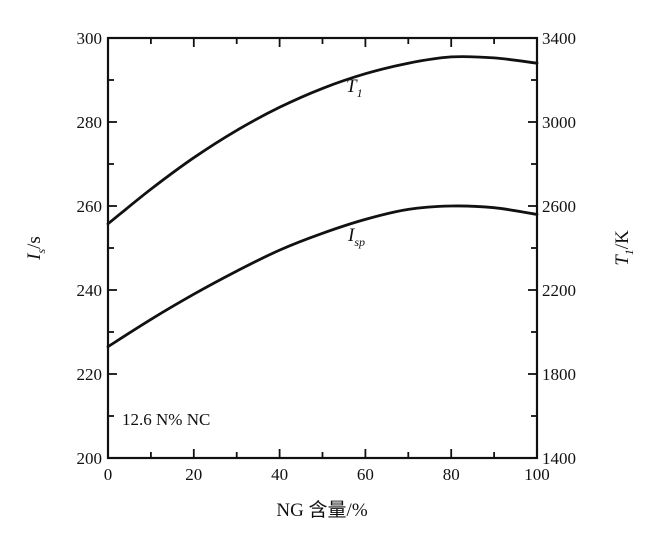 The height and width of the screenshot is (533, 653). Describe the element at coordinates (559, 374) in the screenshot. I see `y-right-tick-label: 1800` at that location.